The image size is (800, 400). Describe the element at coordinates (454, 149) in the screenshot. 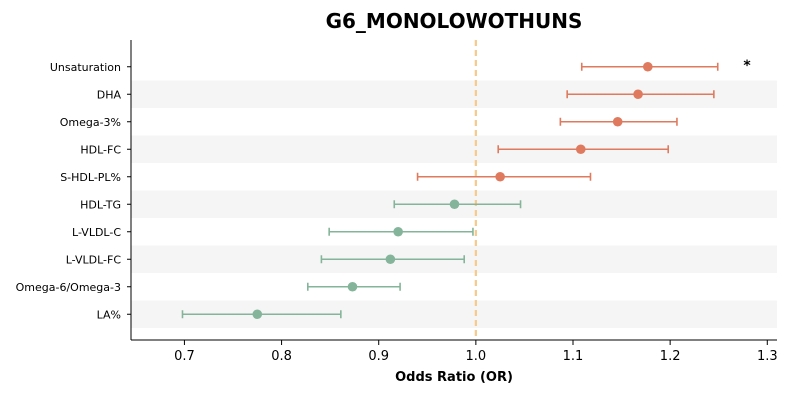

I see `row-band` at that location.